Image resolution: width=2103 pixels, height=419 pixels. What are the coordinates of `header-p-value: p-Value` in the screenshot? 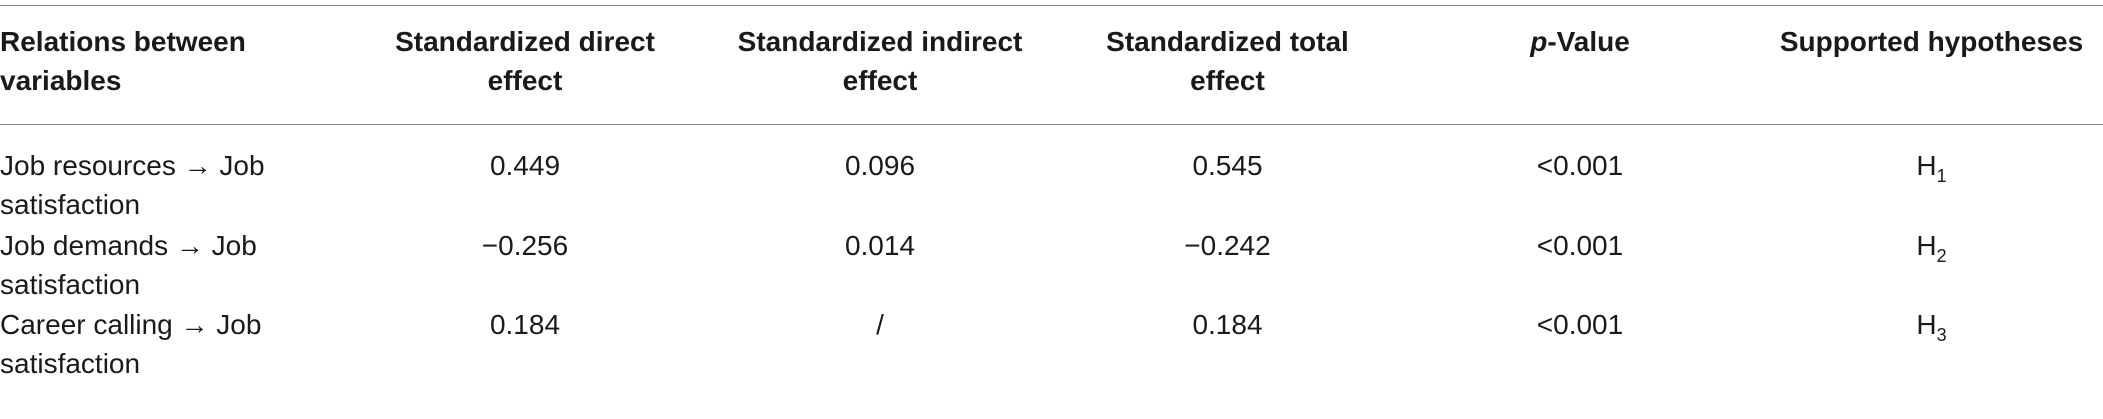 It's located at (1580, 41).